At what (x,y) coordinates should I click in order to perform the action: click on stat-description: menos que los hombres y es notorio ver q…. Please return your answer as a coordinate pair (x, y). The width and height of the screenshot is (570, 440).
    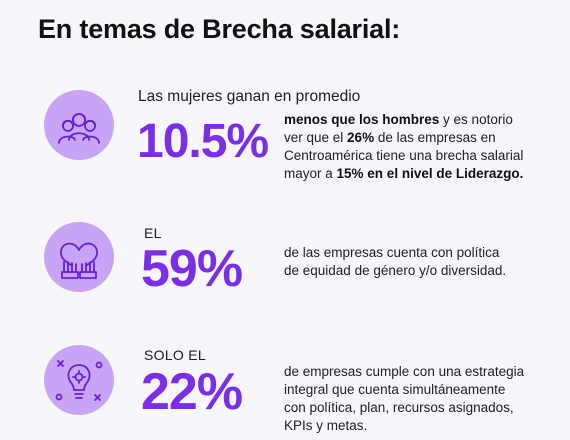
    Looking at the image, I should click on (404, 147).